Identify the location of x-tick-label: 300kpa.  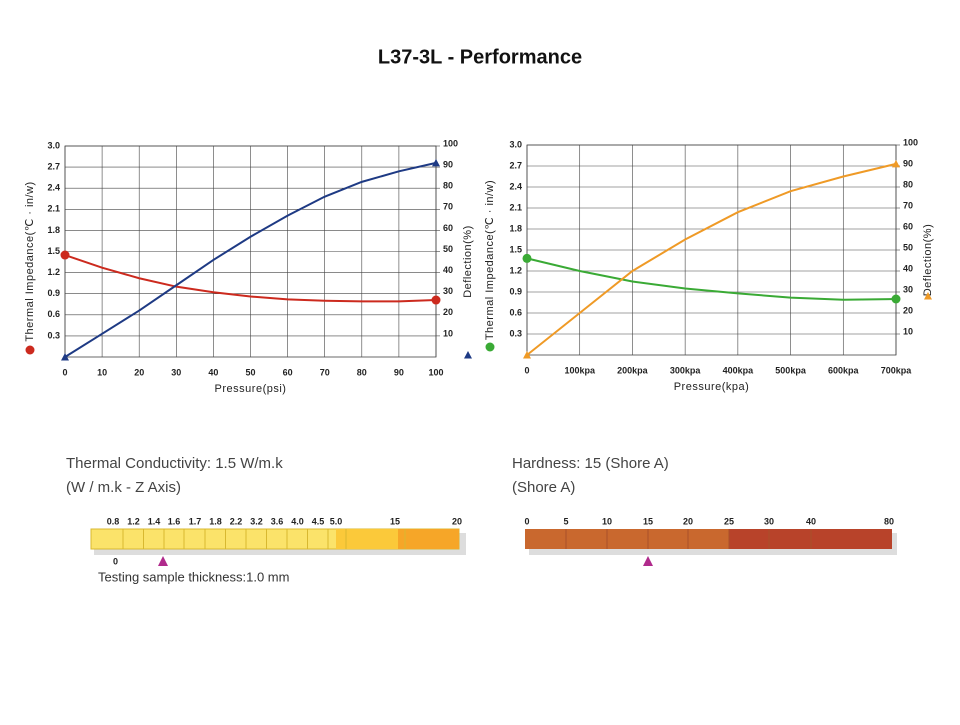
(686, 370).